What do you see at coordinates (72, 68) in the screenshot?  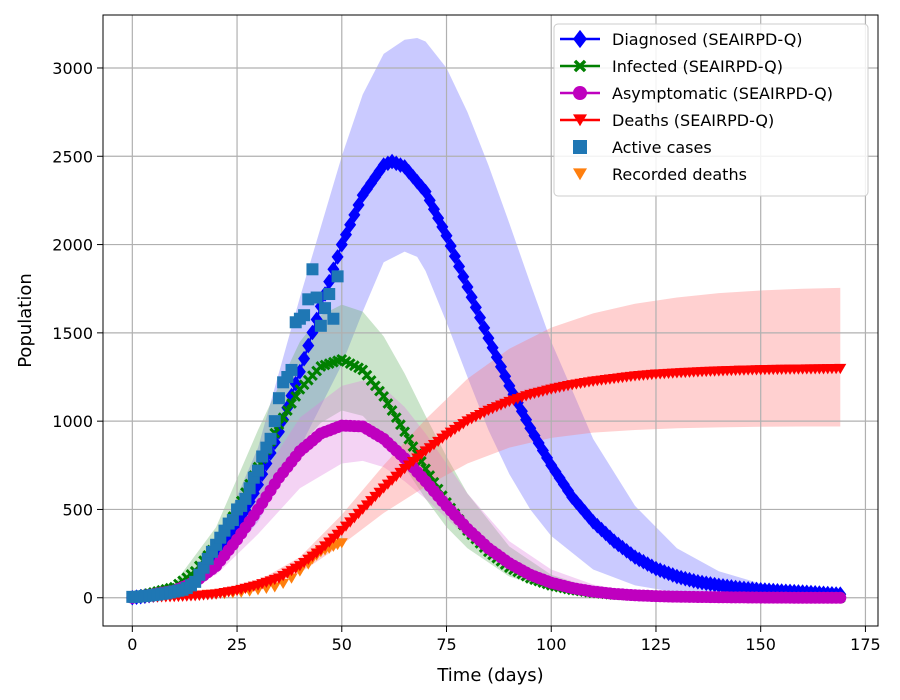 I see `y-tick-label: 3000` at bounding box center [72, 68].